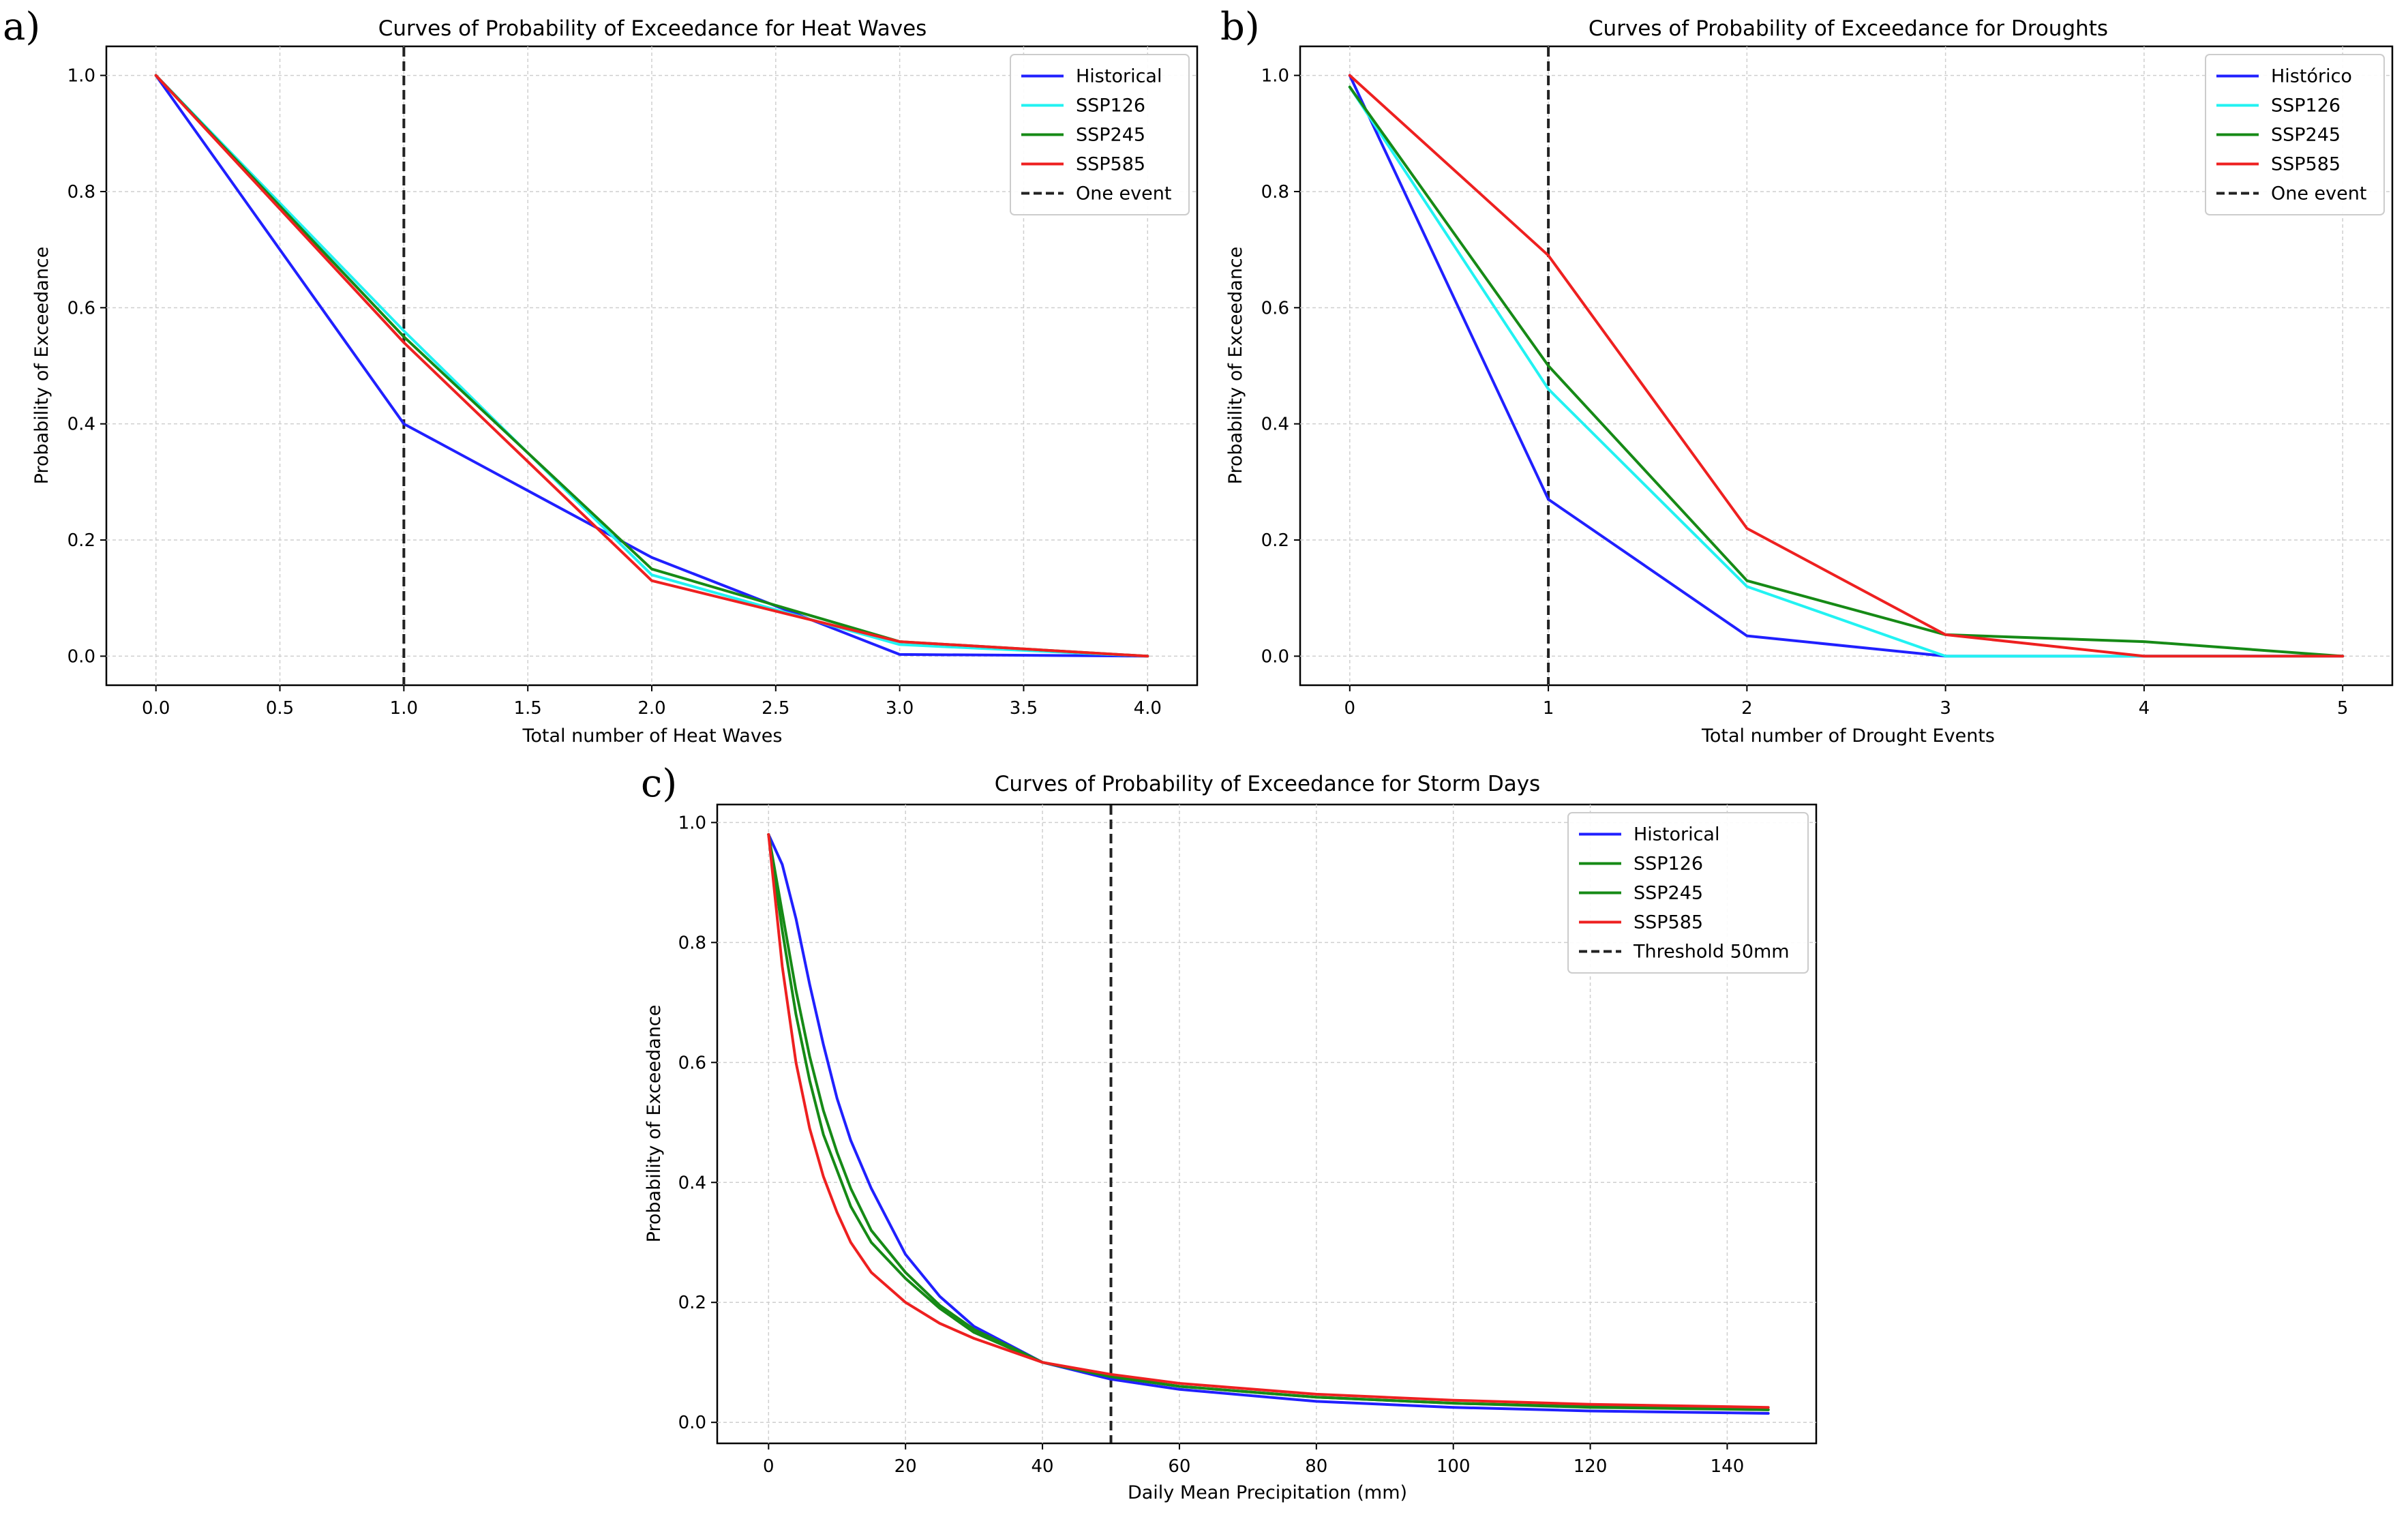  What do you see at coordinates (1119, 76) in the screenshot?
I see `panel-a-legend-label-0: Historical` at bounding box center [1119, 76].